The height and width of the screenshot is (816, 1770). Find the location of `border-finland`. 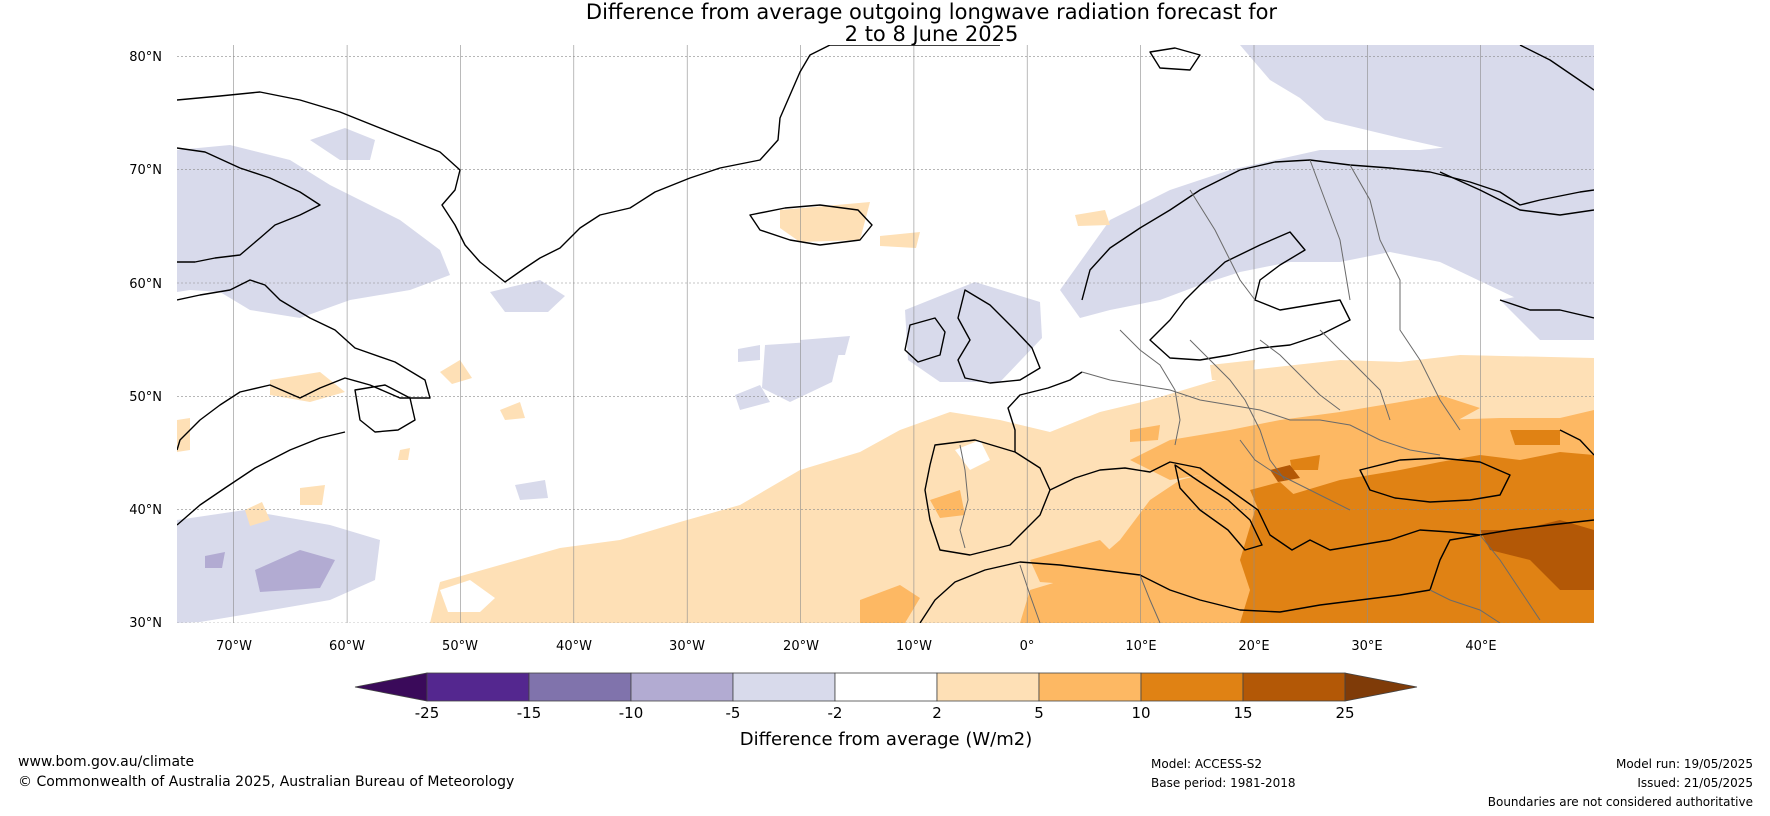

border-finland is located at coordinates (1330, 230).